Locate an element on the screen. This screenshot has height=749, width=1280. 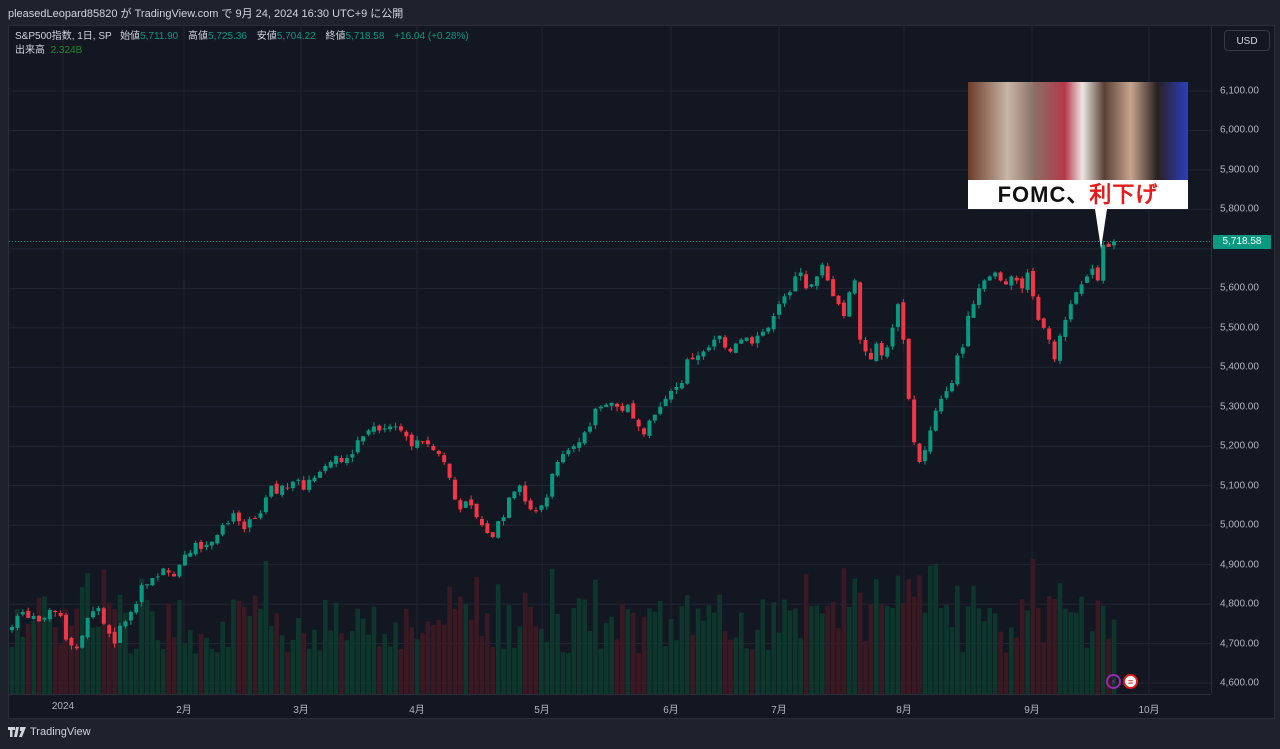
brand-name: TradingView is located at coordinates (60, 732).